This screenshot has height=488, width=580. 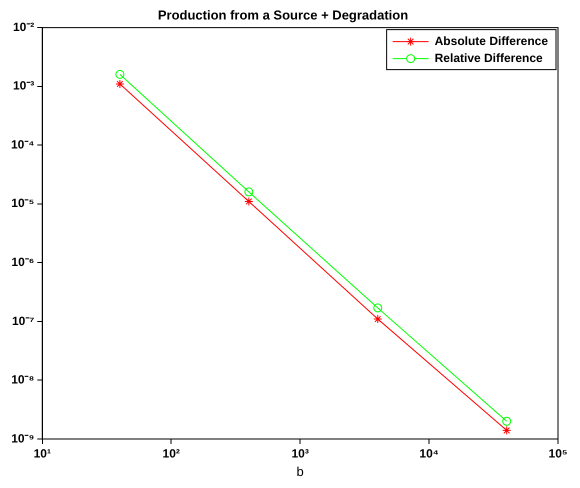 What do you see at coordinates (558, 453) in the screenshot?
I see `x-tick-label: 10⁵` at bounding box center [558, 453].